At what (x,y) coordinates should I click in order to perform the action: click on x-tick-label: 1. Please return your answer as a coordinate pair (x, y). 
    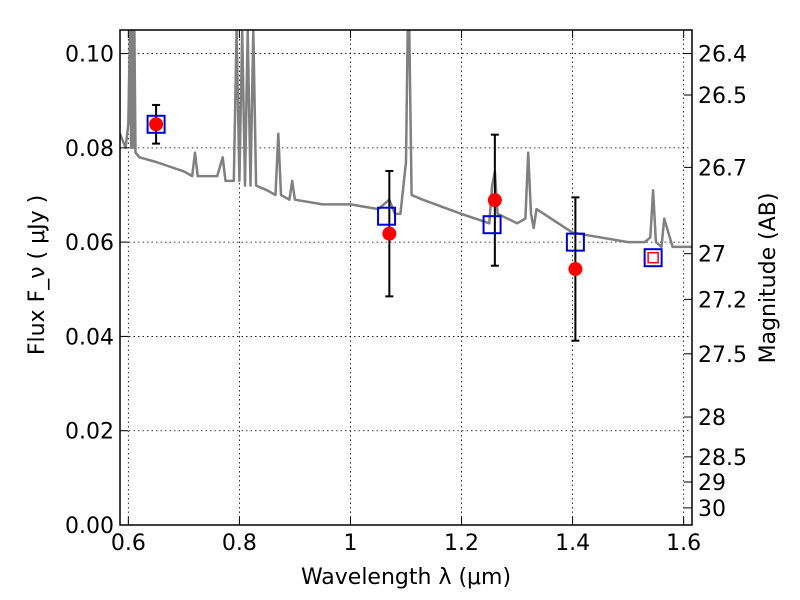
    Looking at the image, I should click on (350, 543).